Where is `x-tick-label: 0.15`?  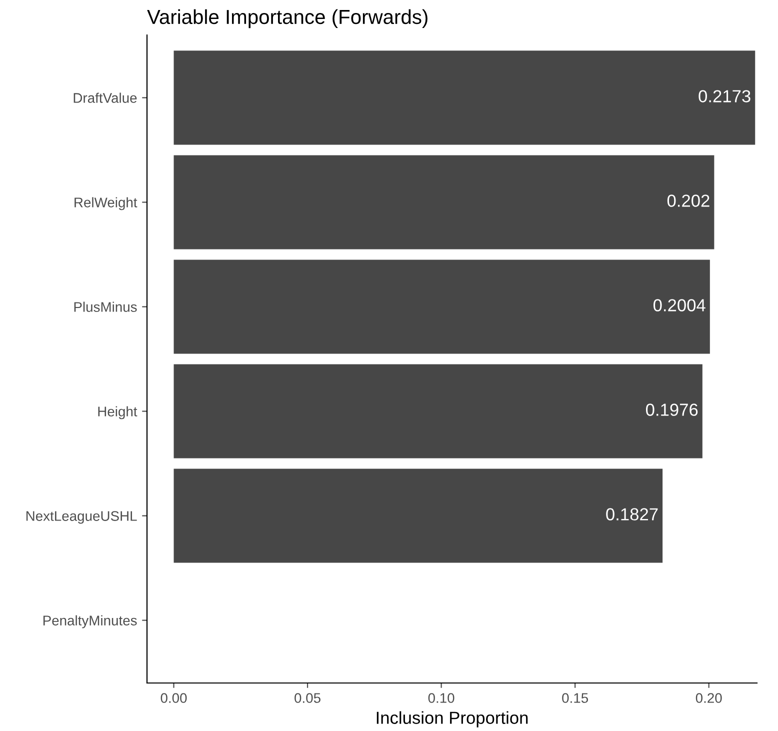 x-tick-label: 0.15 is located at coordinates (575, 698).